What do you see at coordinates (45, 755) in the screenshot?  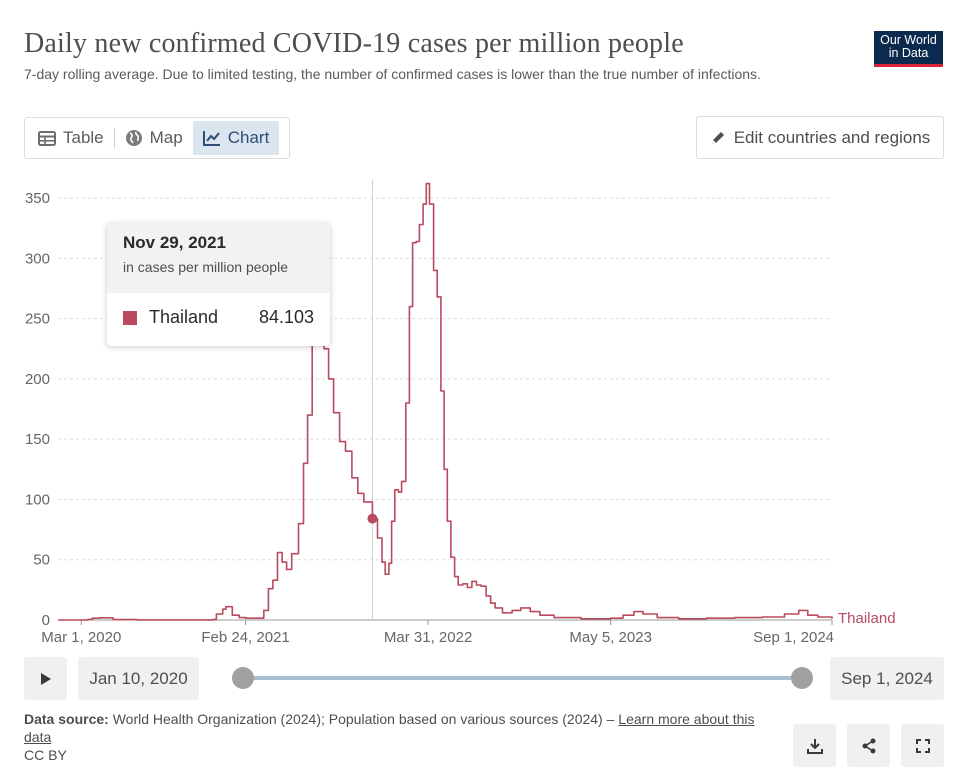 I see `license-text: CC BY` at bounding box center [45, 755].